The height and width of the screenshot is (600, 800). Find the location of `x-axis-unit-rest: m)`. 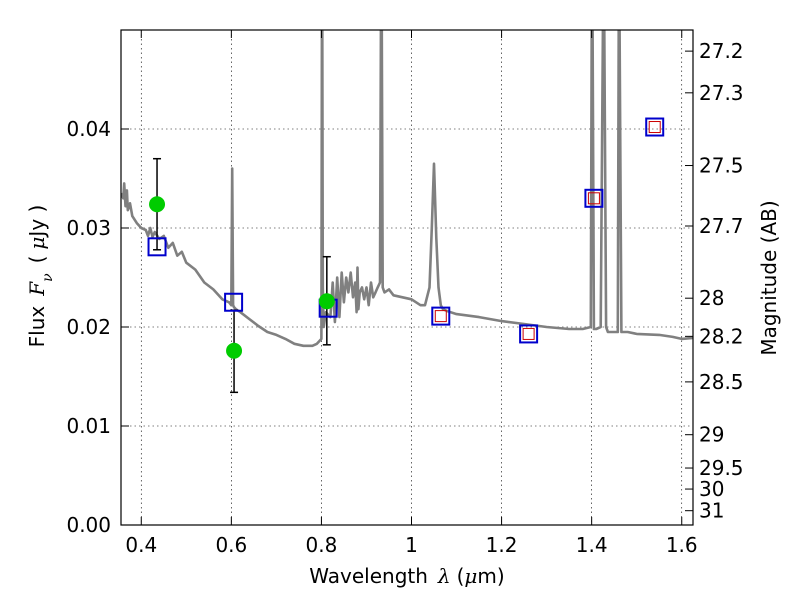

x-axis-unit-rest: m) is located at coordinates (490, 576).